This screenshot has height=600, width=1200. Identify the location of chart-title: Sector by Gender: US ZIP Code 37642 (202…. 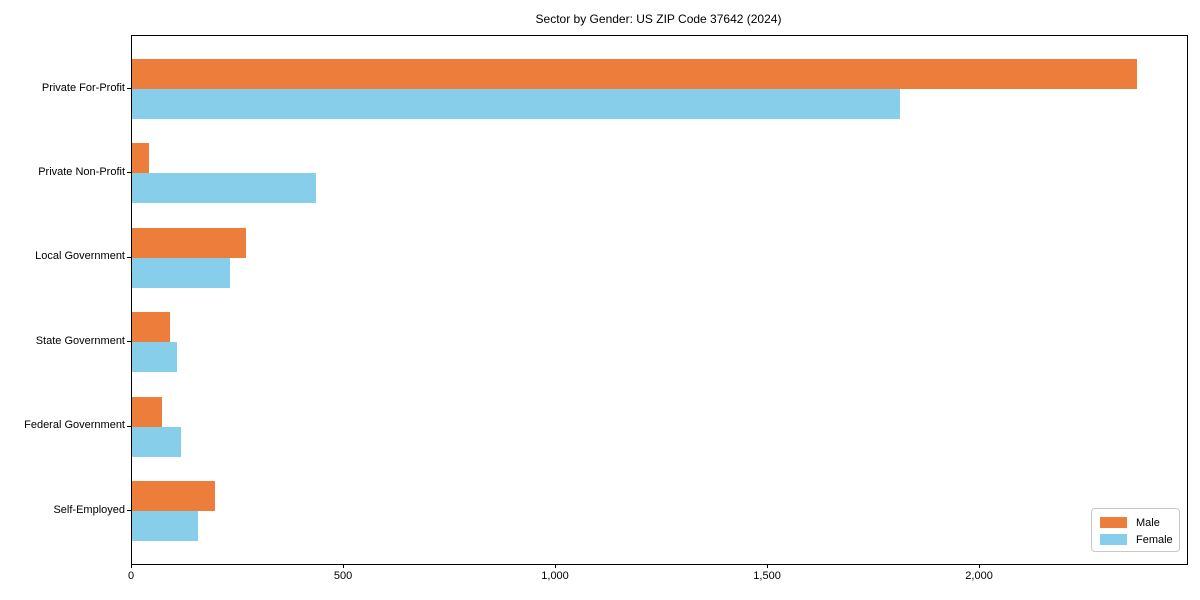
(658, 19).